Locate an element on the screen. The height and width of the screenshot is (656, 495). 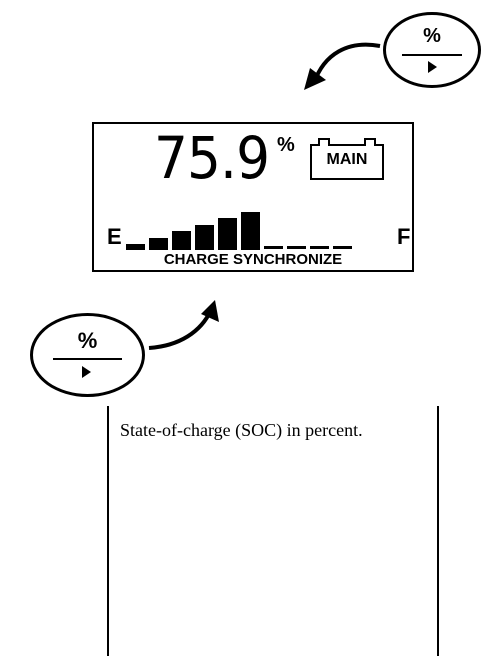
arrow-top-icon is located at coordinates (342, 66).